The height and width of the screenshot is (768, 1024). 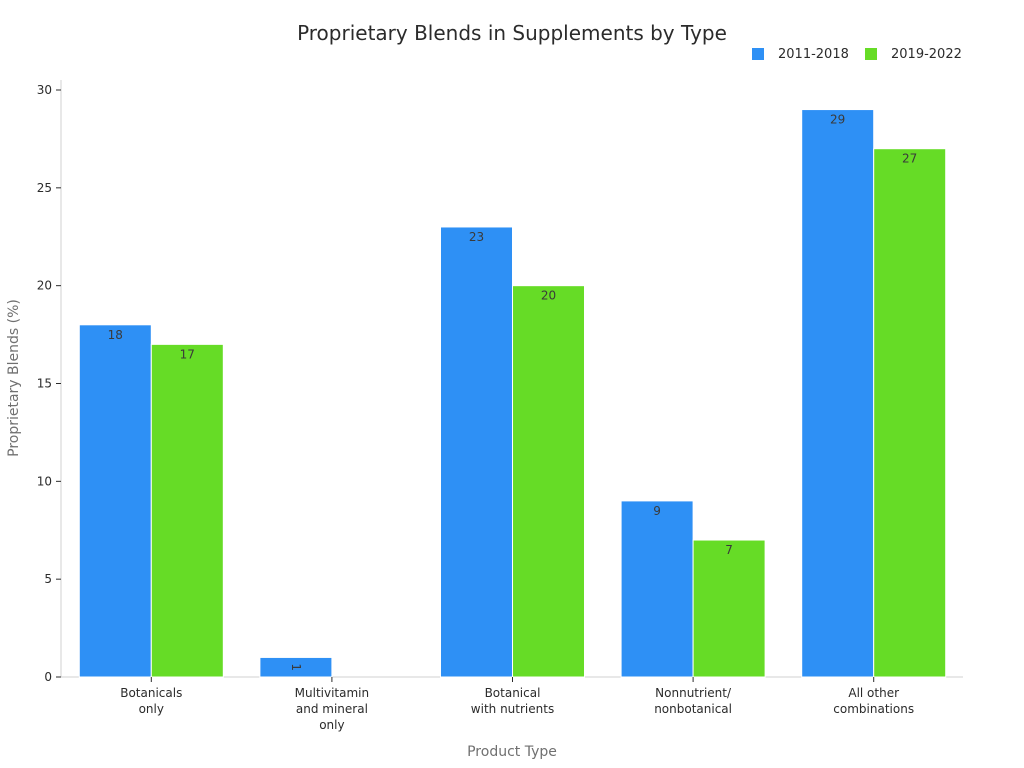 I want to click on y-tick-label: 5, so click(x=48, y=579).